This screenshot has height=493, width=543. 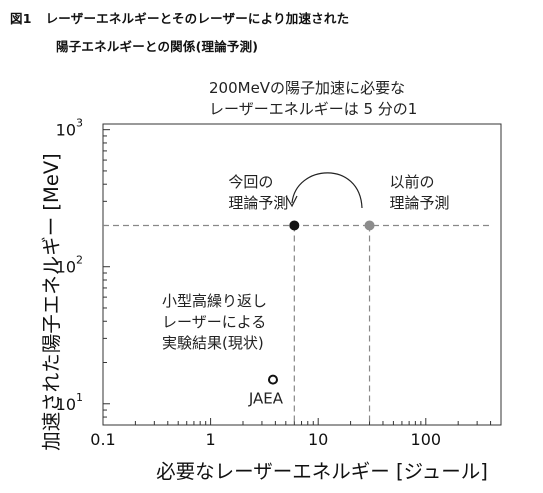 I want to click on headline-note: レーザーエネルギーは 5 分の1, so click(x=313, y=109).